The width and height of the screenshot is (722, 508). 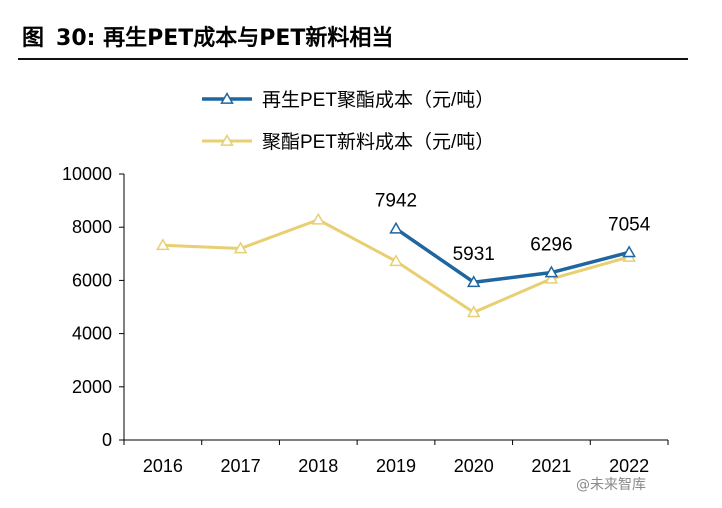 I want to click on x-tick-label: 2021, so click(x=551, y=466).